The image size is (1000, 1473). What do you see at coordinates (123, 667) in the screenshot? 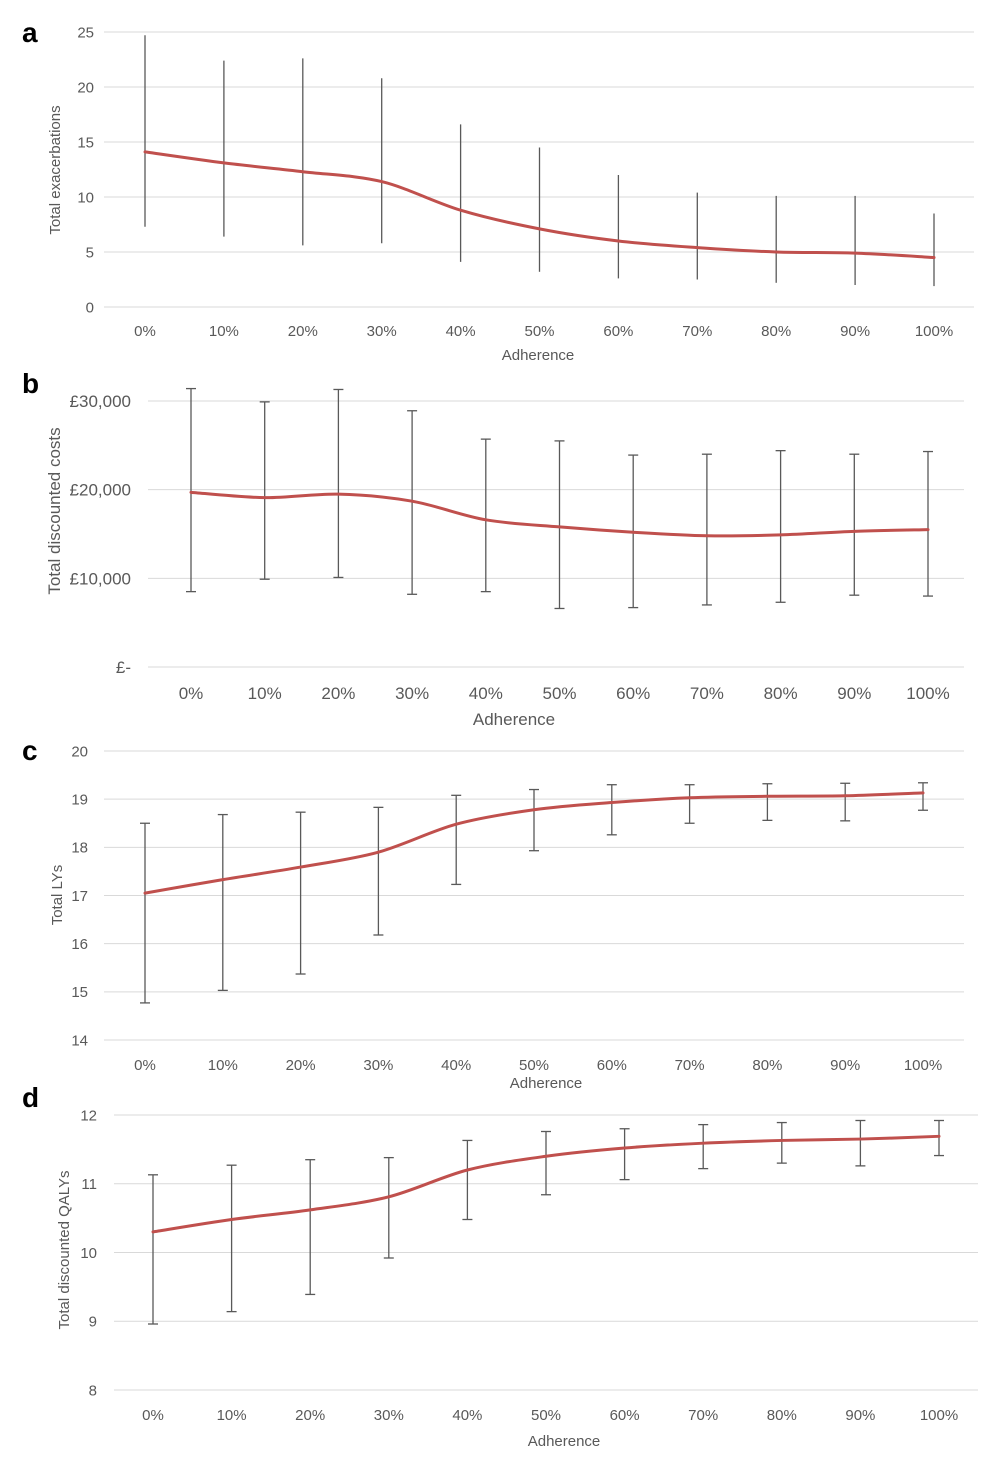
I see `y-tick-label: £-` at bounding box center [123, 667].